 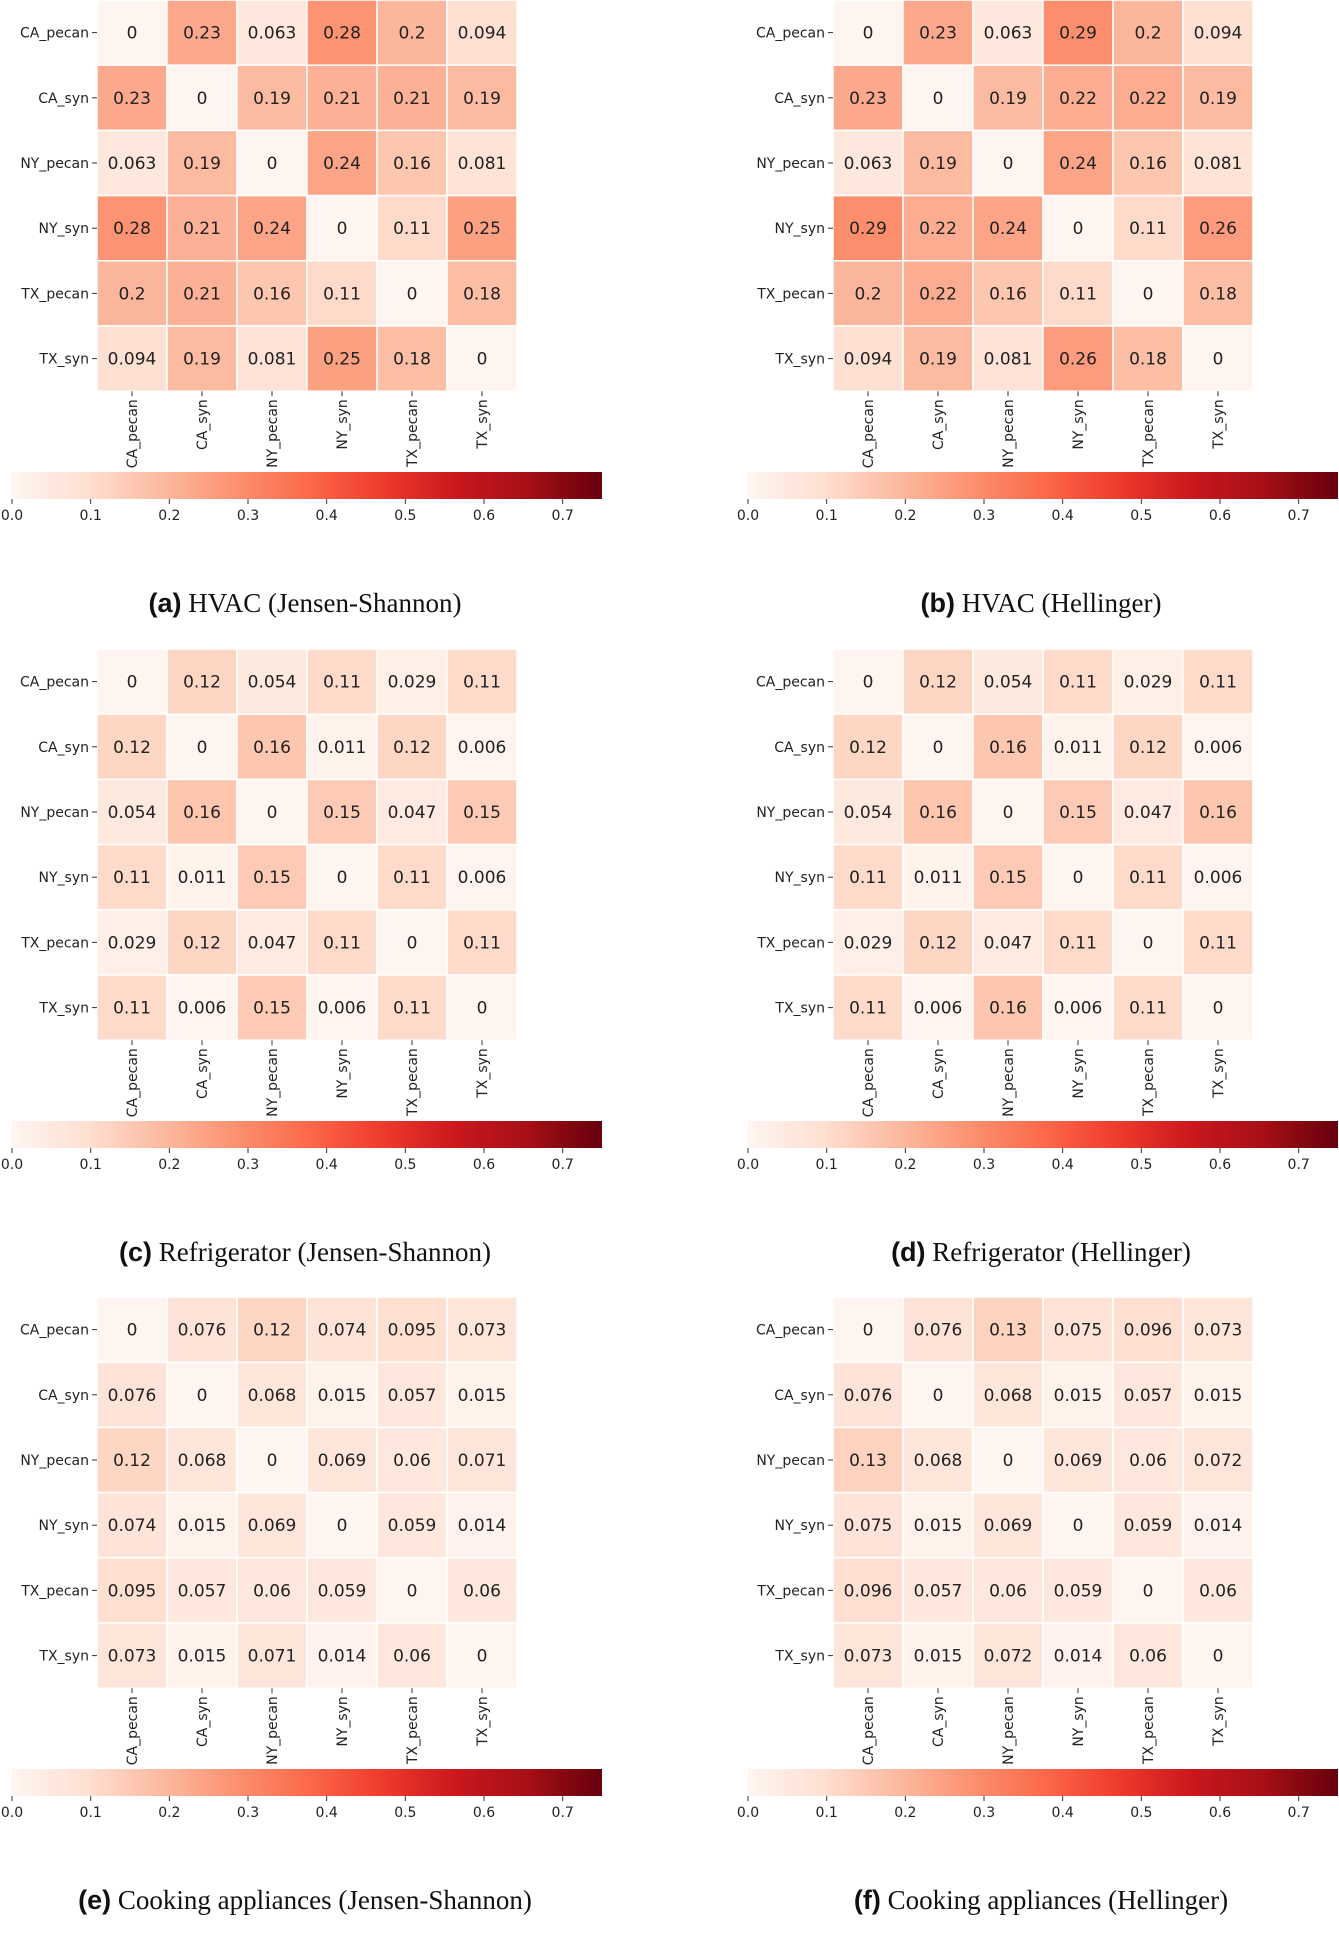 I want to click on caption-letter: (c), so click(x=136, y=1252).